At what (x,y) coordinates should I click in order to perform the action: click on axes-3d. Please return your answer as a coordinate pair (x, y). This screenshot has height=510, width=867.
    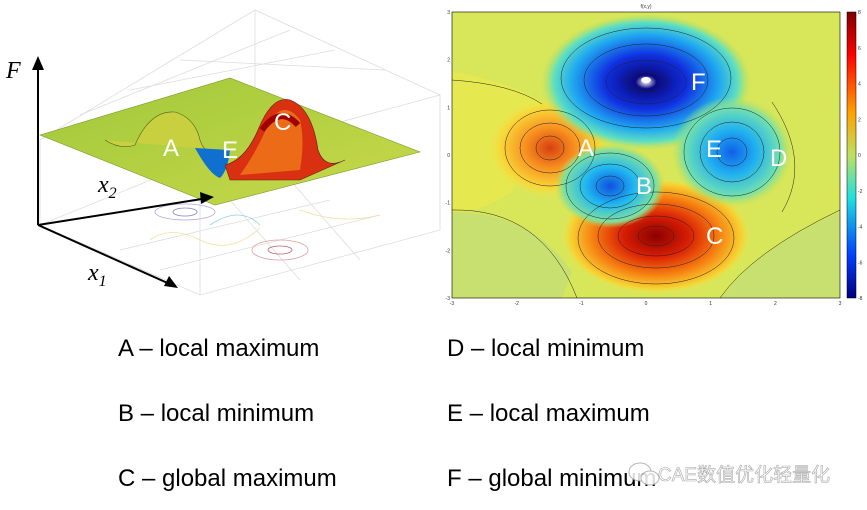
    Looking at the image, I should click on (123, 172).